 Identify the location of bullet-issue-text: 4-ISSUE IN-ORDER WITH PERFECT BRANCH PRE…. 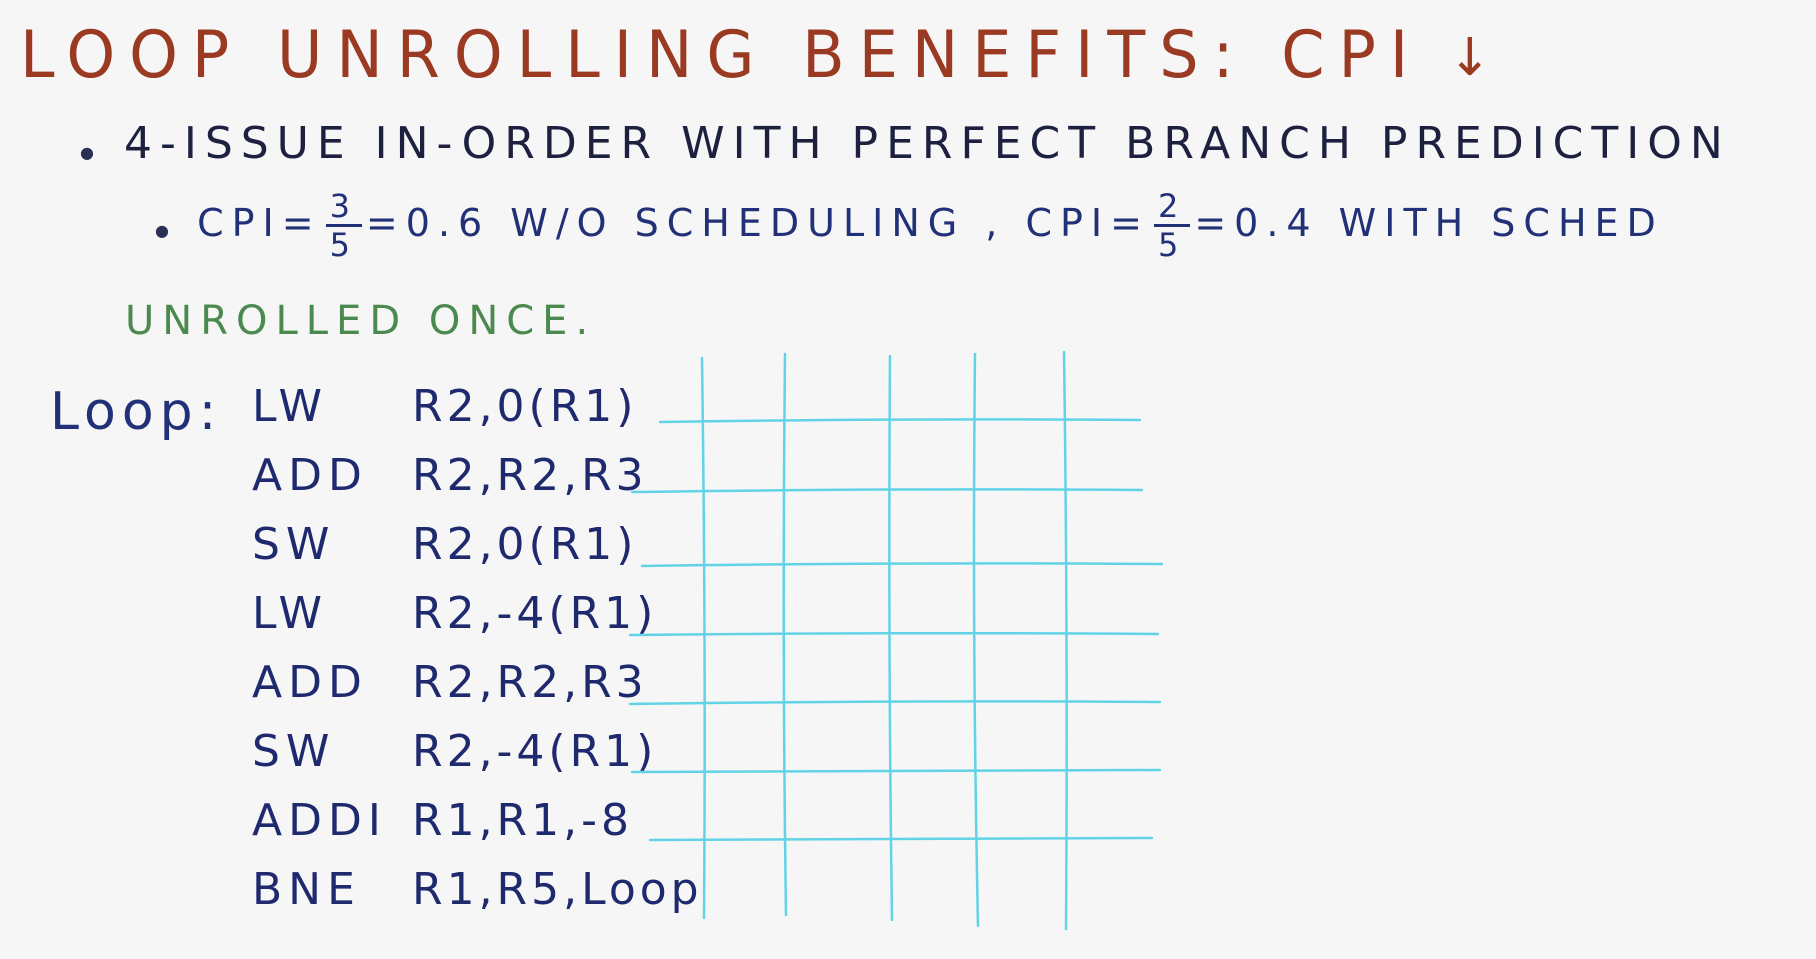
(927, 143).